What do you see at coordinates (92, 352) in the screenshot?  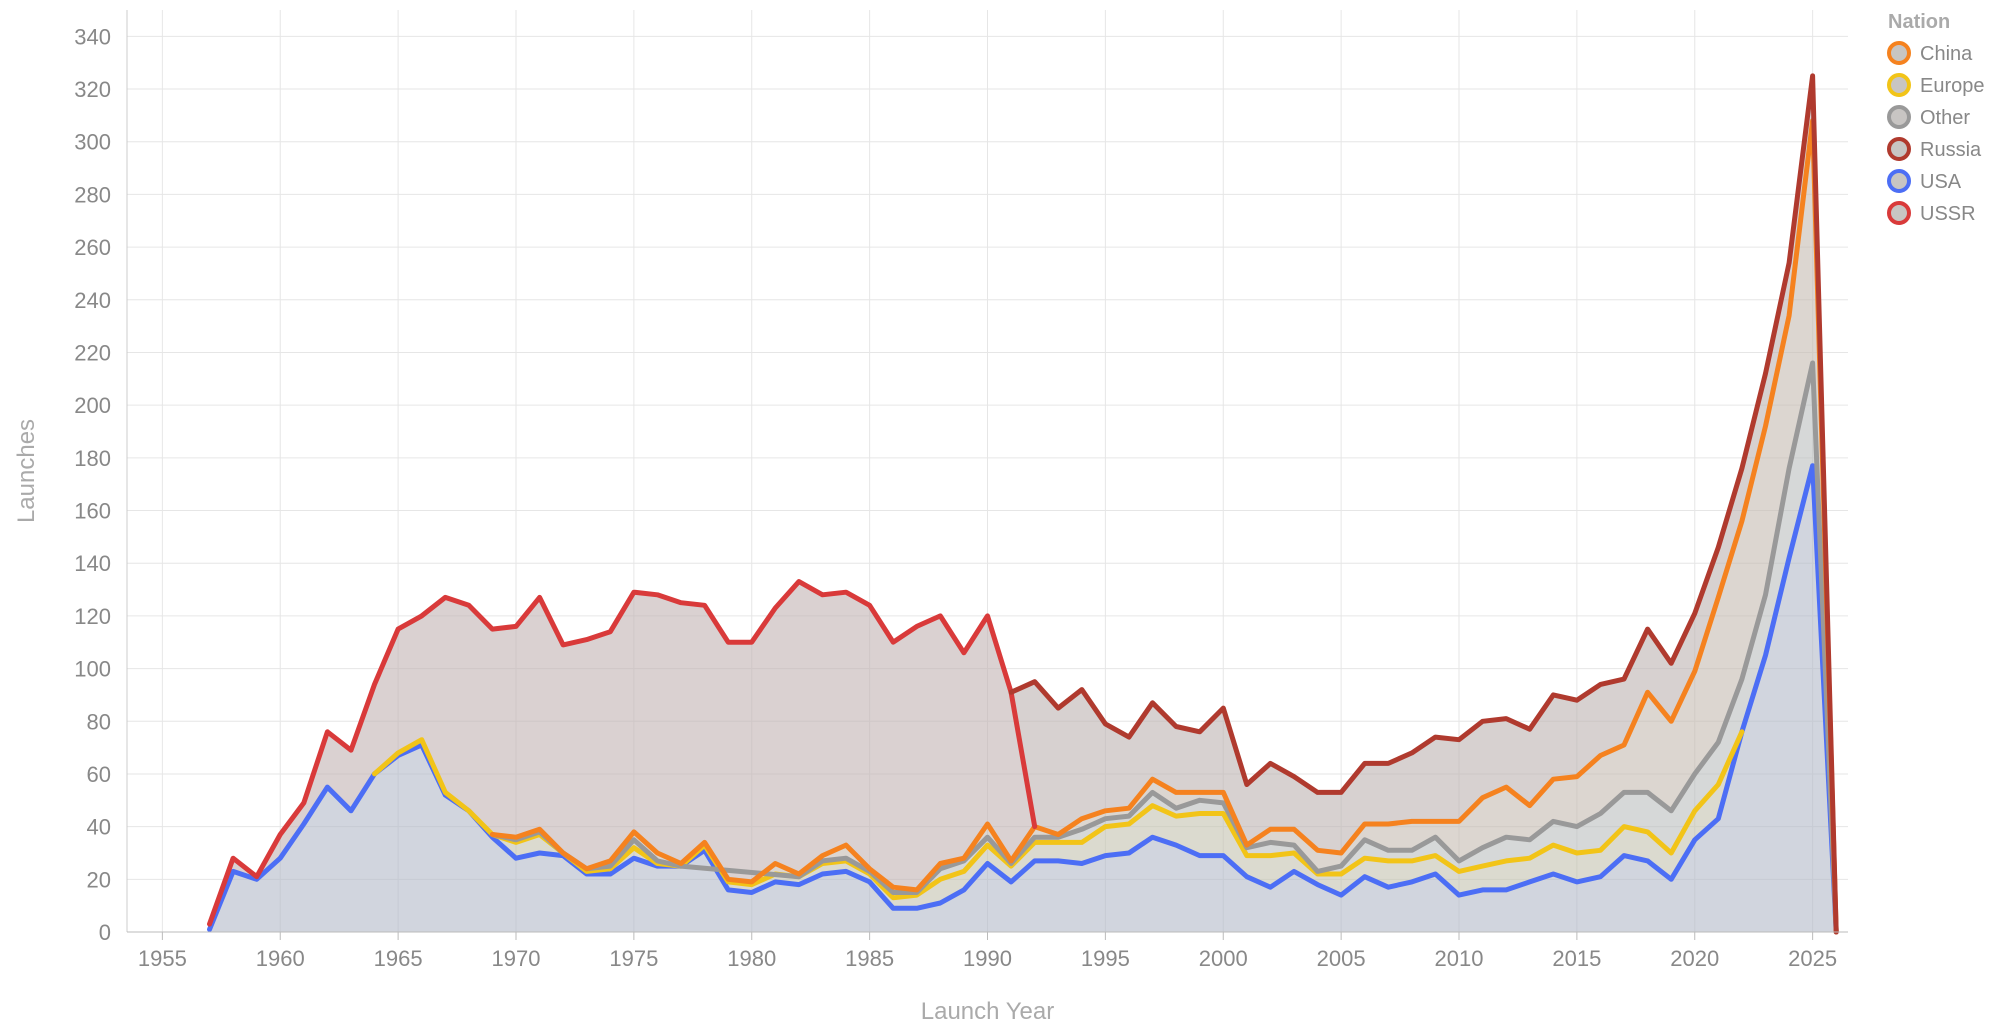 I see `y-tick-label: 220` at bounding box center [92, 352].